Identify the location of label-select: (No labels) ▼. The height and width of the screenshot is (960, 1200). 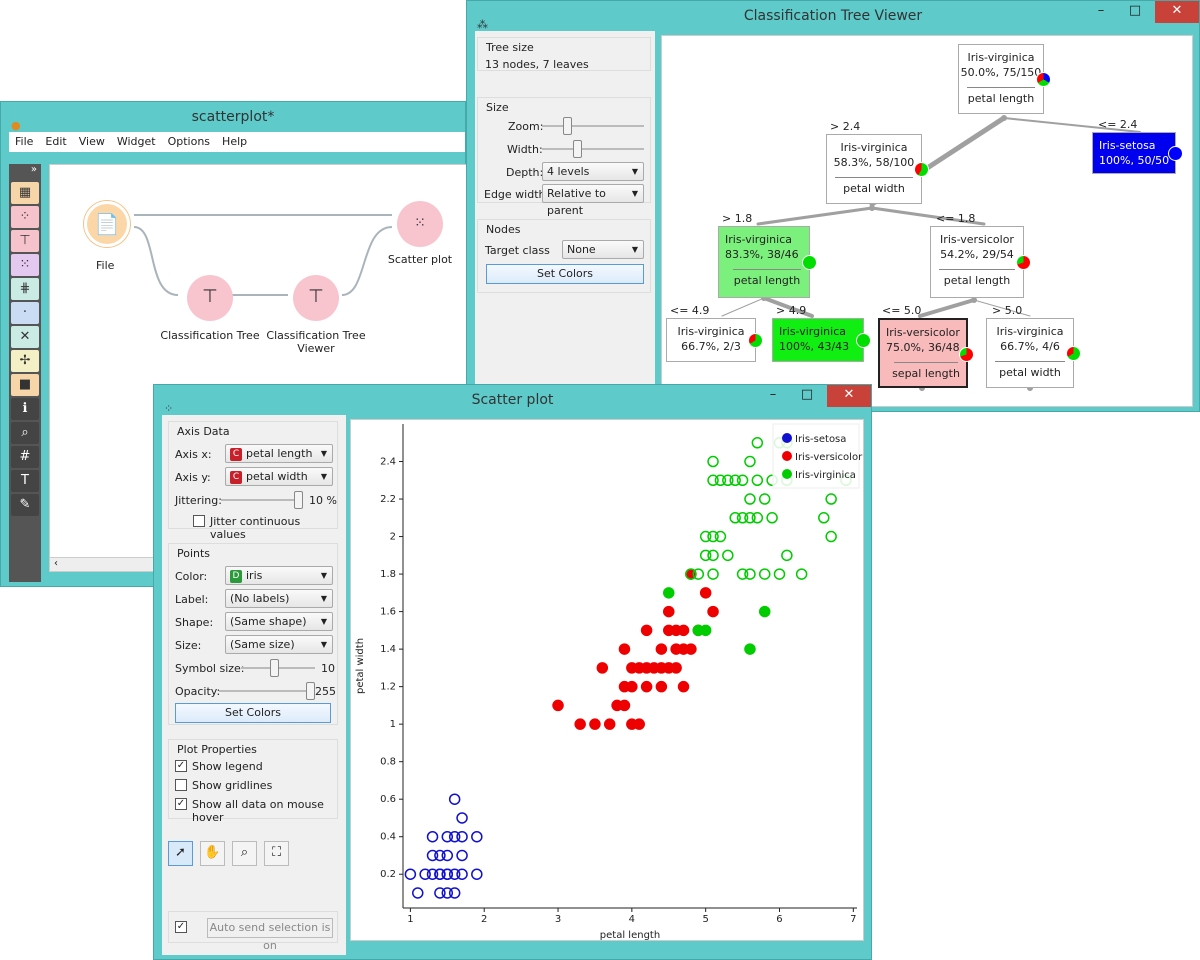
(279, 598).